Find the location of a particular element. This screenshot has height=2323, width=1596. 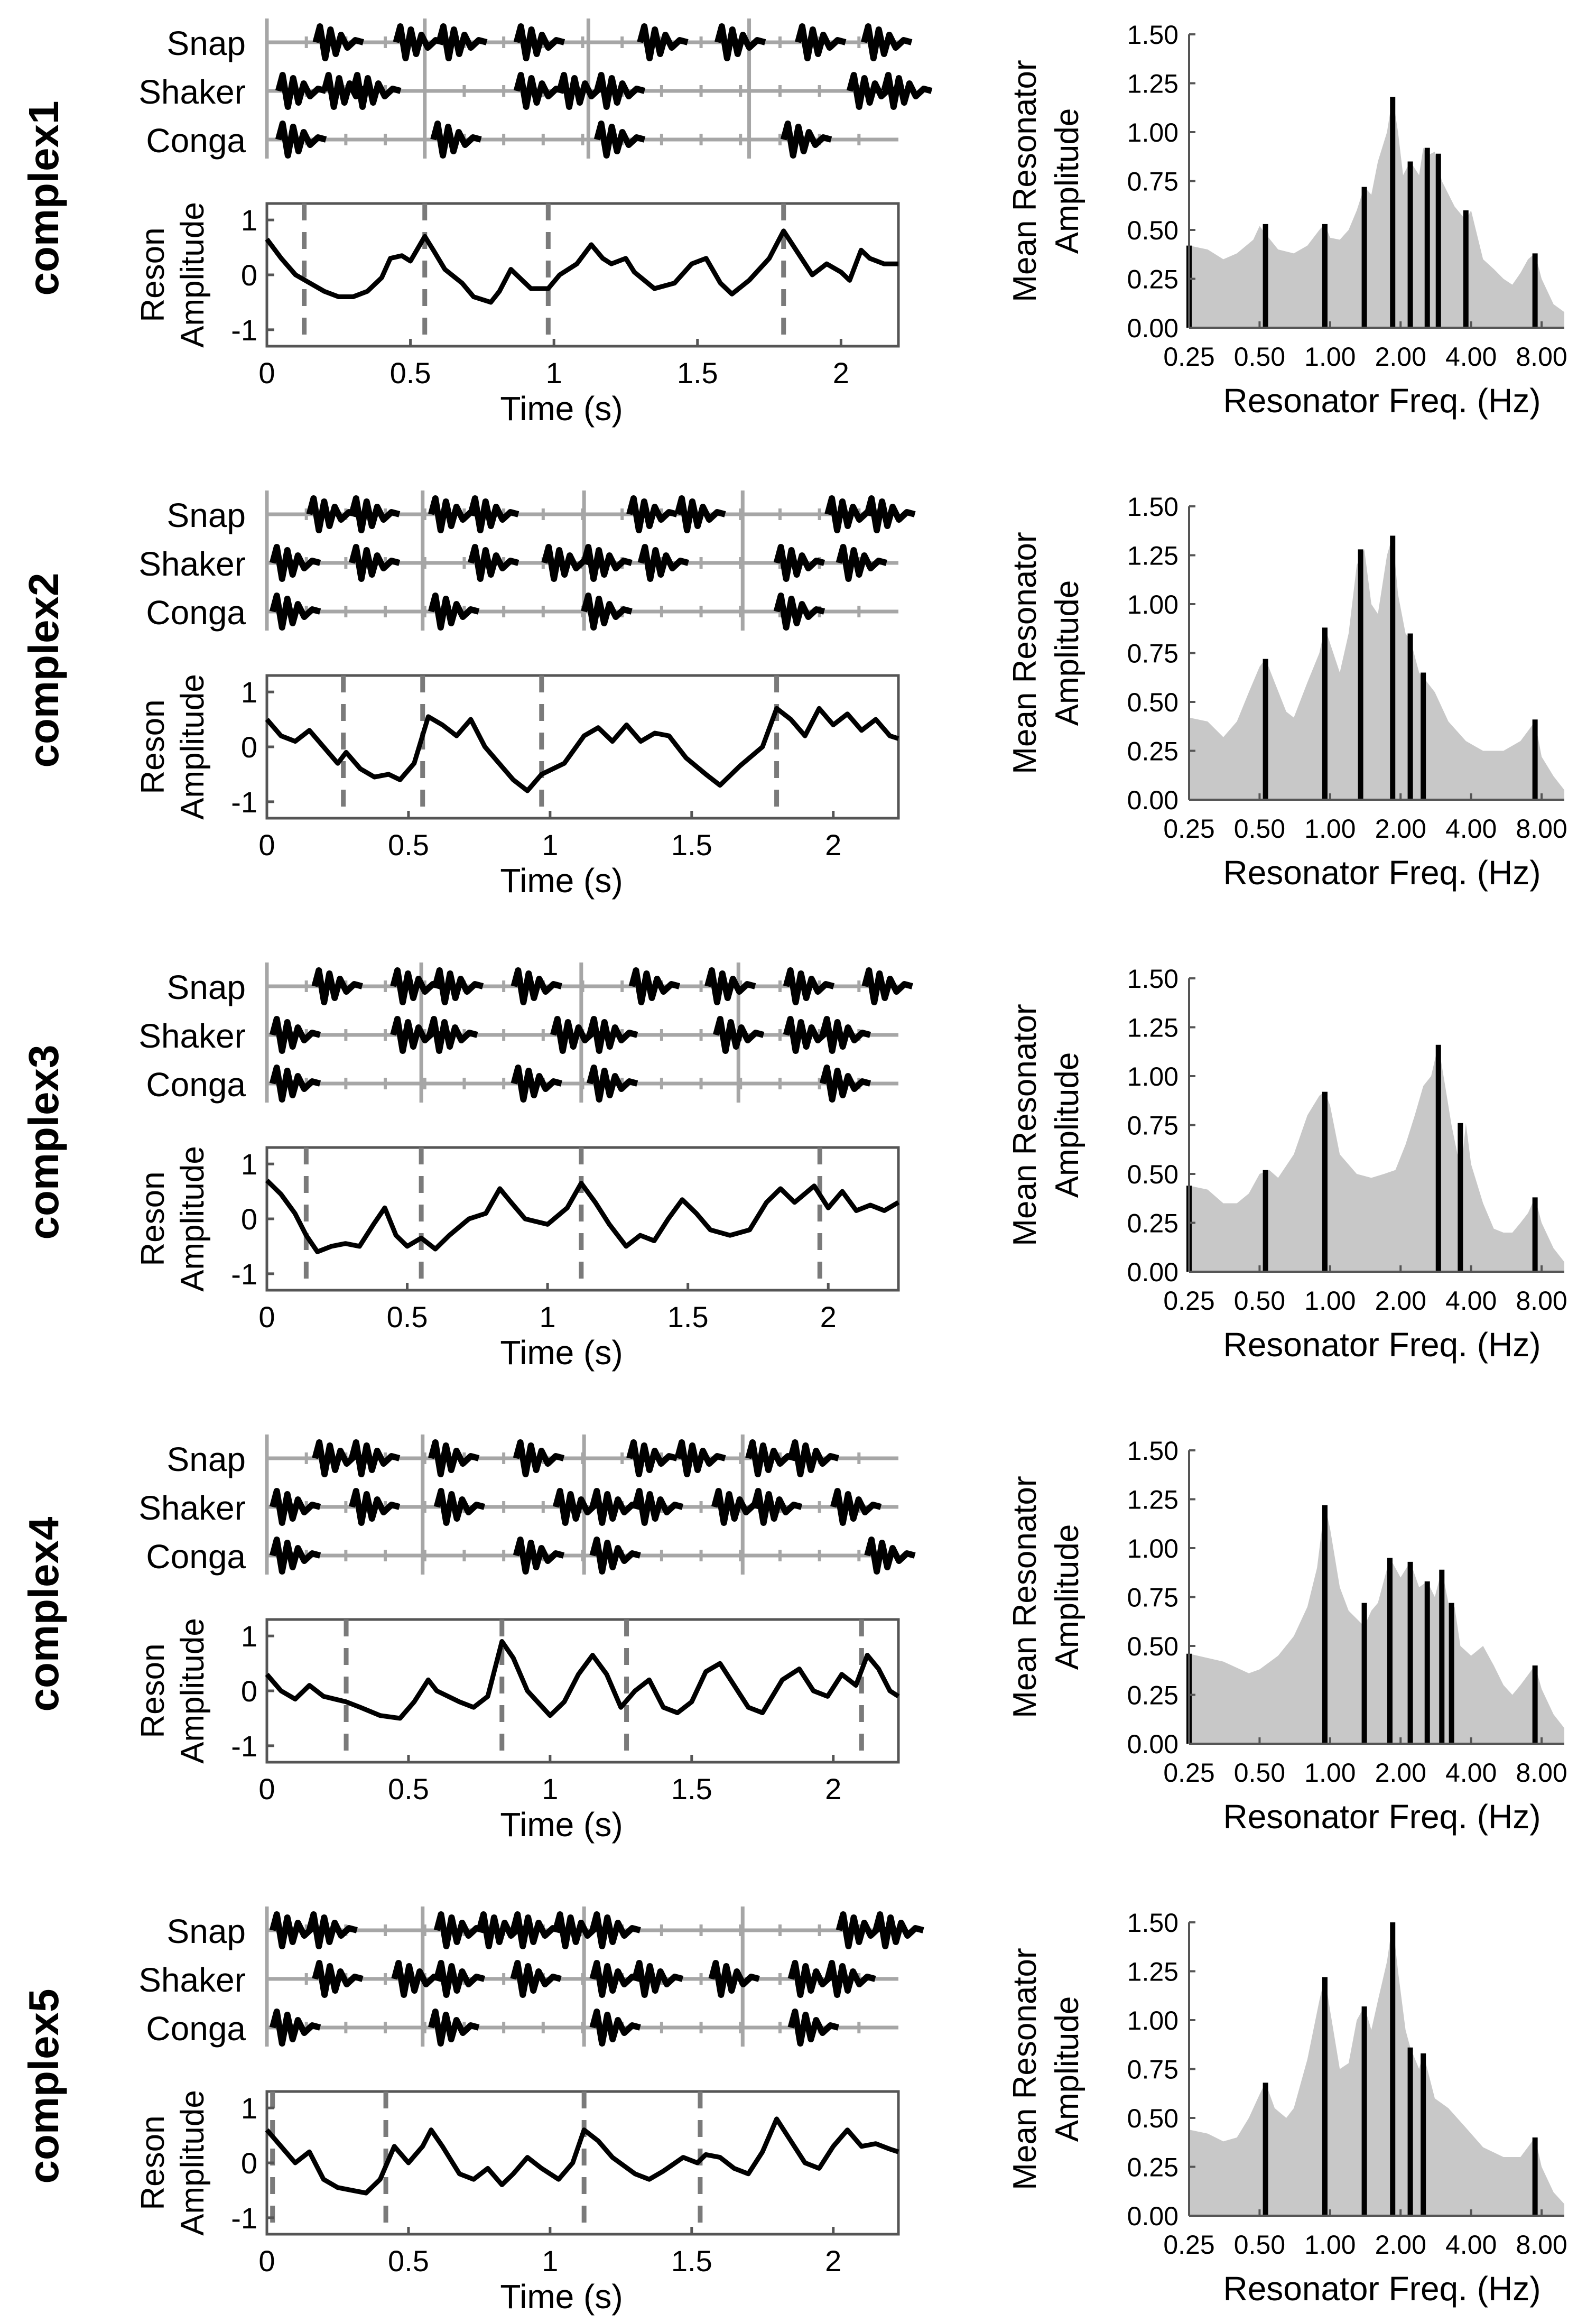

row-label: complex3 is located at coordinates (43, 1141).